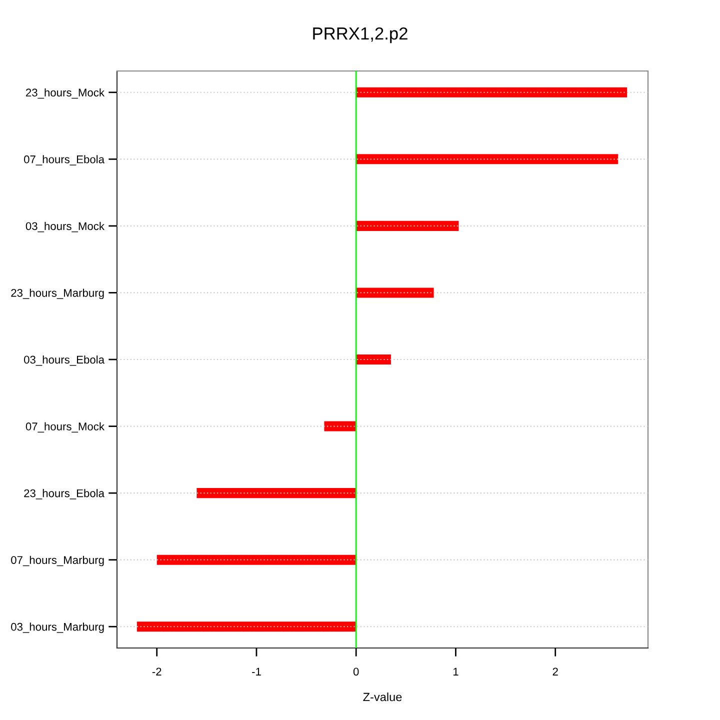 This screenshot has width=720, height=720. Describe the element at coordinates (356, 672) in the screenshot. I see `x-tick-label: 0` at that location.